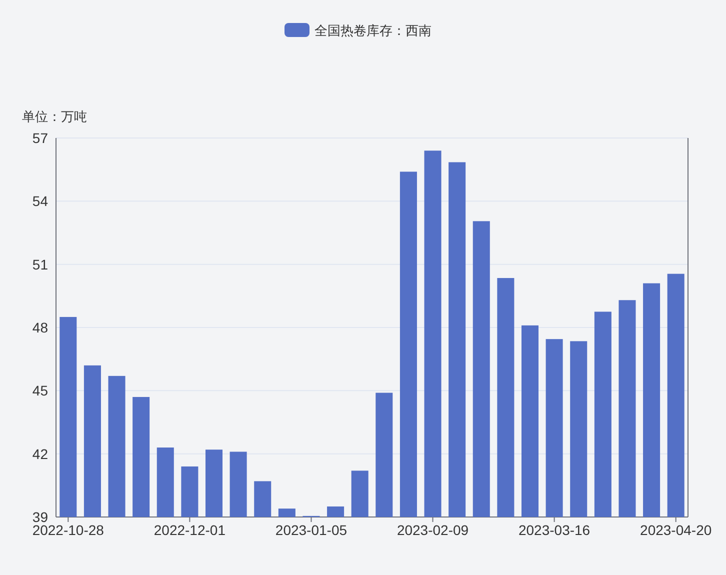 Image resolution: width=726 pixels, height=575 pixels. Describe the element at coordinates (40, 517) in the screenshot. I see `y-tick-label: 39` at that location.